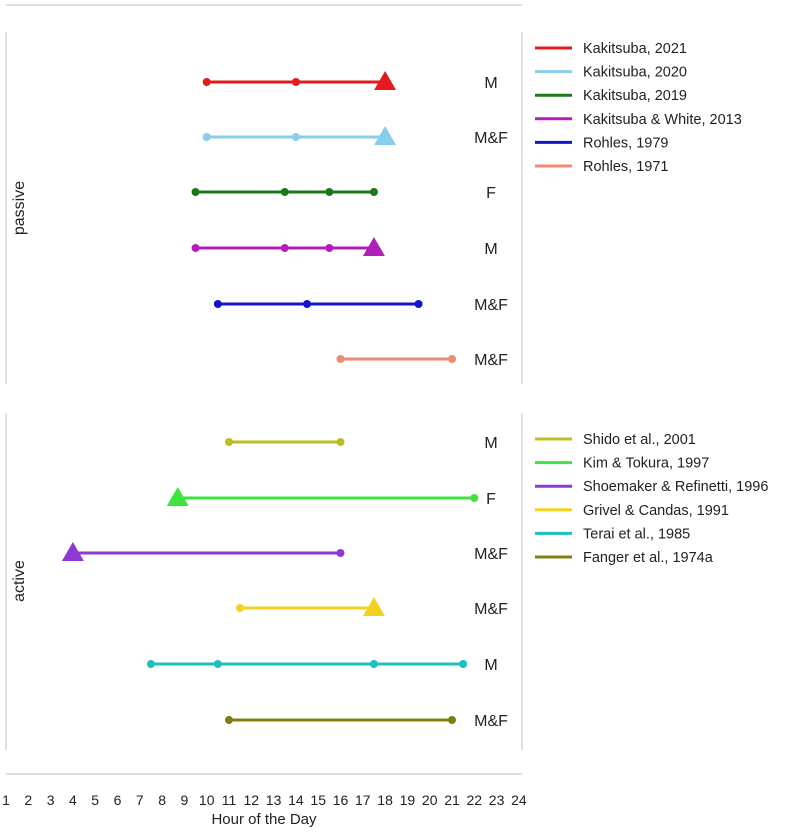  Describe the element at coordinates (452, 800) in the screenshot. I see `x-tick-label: 21` at that location.